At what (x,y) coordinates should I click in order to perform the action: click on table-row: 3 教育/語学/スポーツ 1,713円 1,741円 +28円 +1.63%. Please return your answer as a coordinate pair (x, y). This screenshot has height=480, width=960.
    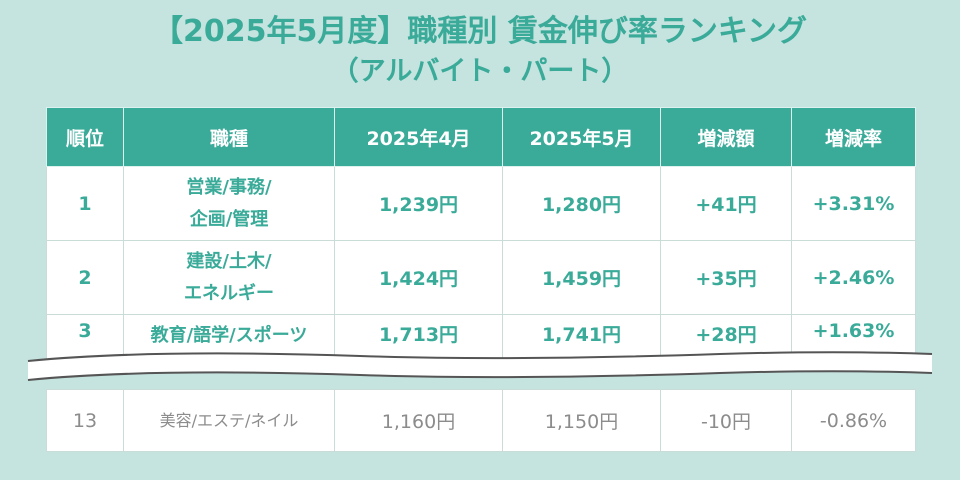
    Looking at the image, I should click on (481, 339).